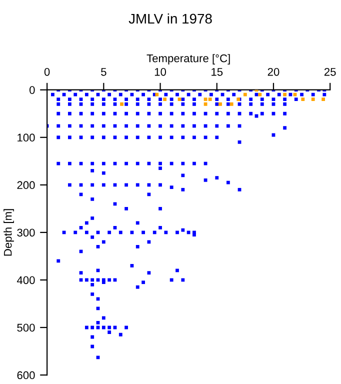  What do you see at coordinates (32, 90) in the screenshot?
I see `y-tick-label: 0` at bounding box center [32, 90].